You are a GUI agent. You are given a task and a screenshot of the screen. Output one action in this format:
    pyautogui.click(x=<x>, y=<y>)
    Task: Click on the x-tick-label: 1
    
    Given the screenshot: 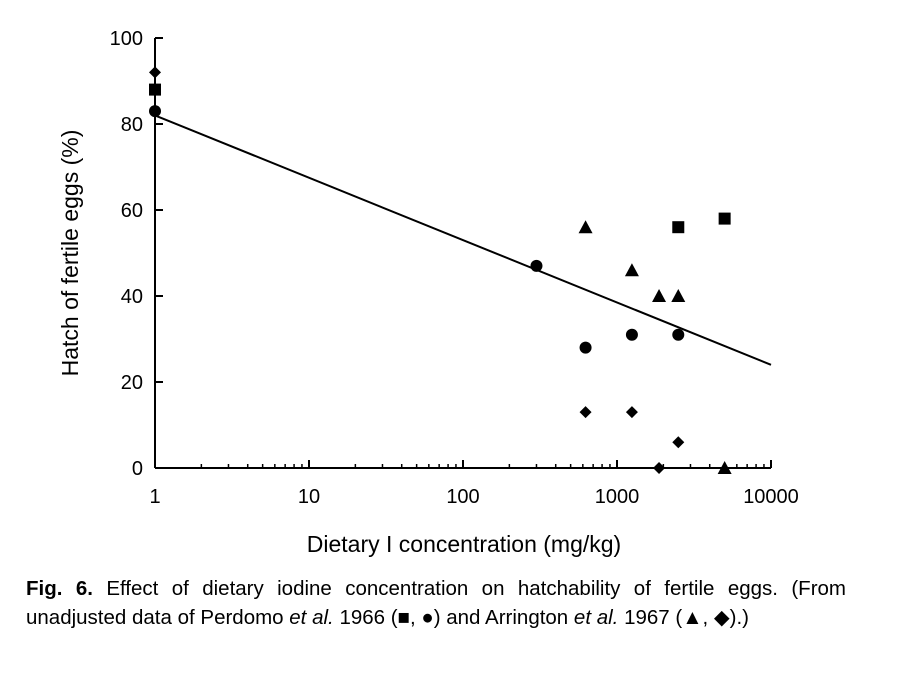 What is the action you would take?
    pyautogui.click(x=154, y=497)
    